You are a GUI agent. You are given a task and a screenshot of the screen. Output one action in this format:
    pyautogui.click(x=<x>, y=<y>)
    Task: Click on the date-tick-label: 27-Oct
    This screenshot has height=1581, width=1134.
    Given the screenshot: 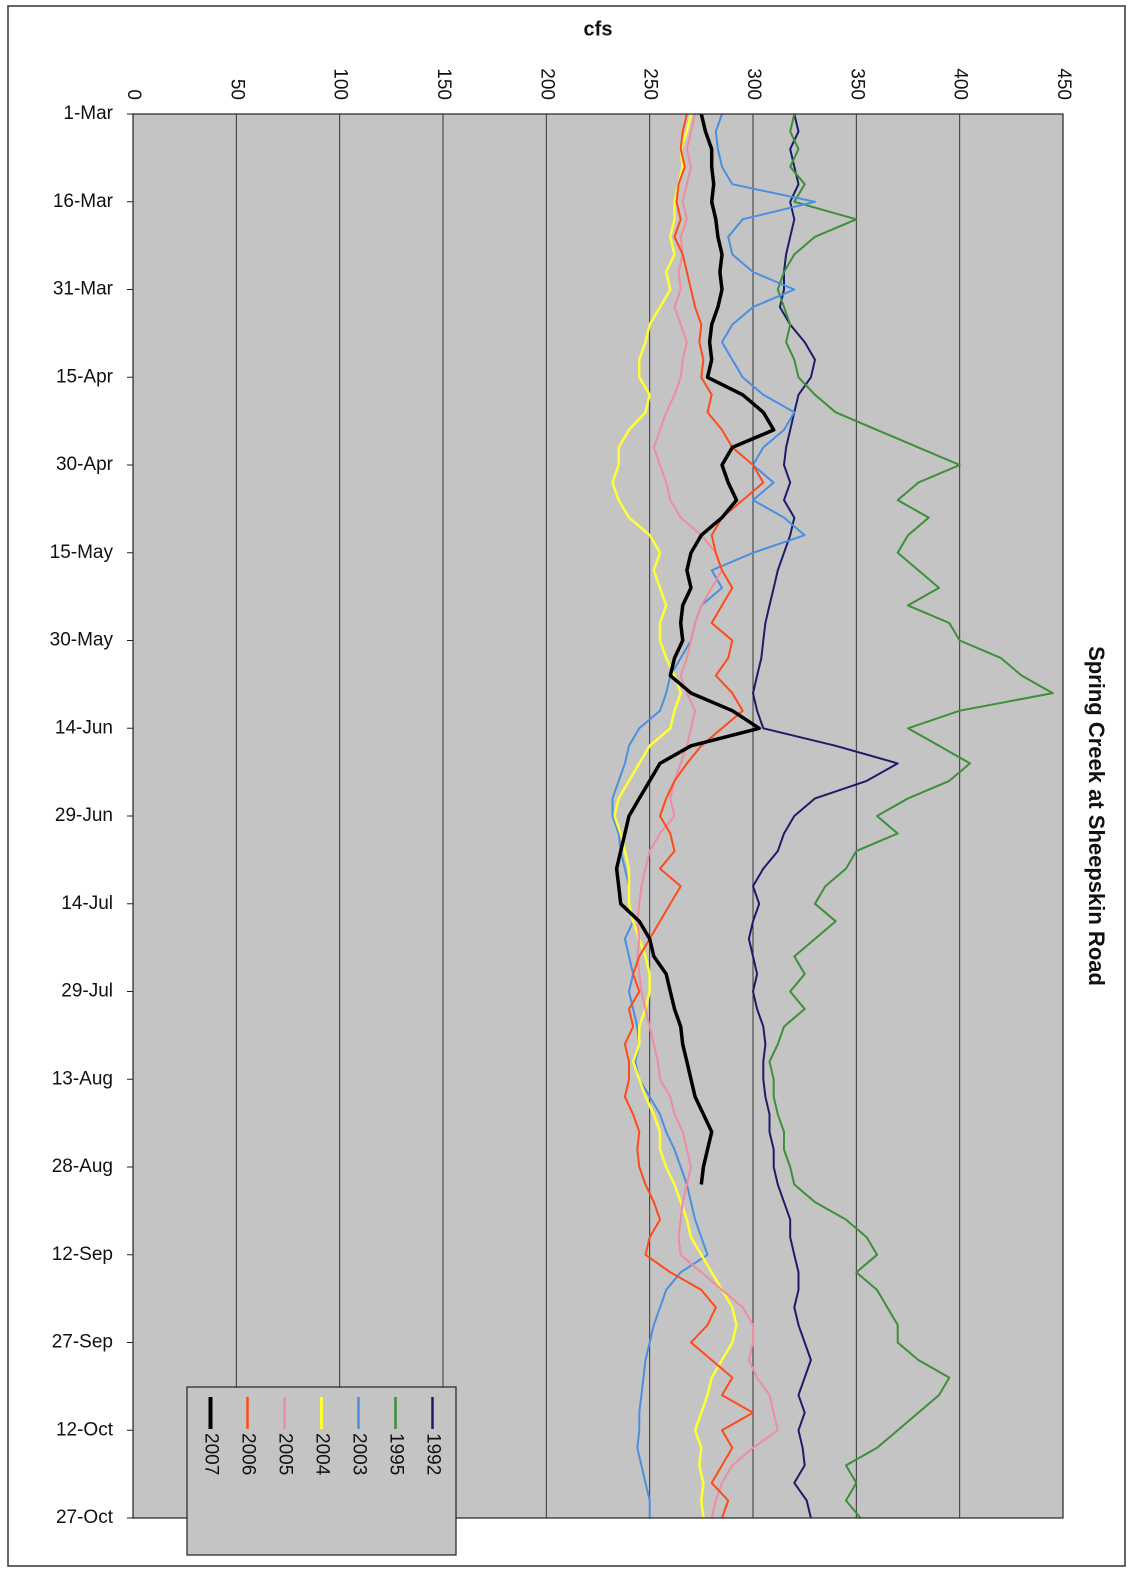 What is the action you would take?
    pyautogui.click(x=85, y=1517)
    